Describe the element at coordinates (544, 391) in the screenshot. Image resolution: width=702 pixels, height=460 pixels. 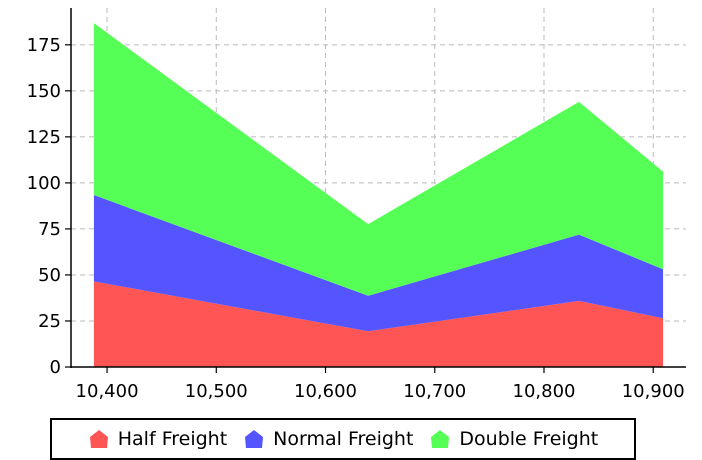
I see `x-tick-label: 10,800` at that location.